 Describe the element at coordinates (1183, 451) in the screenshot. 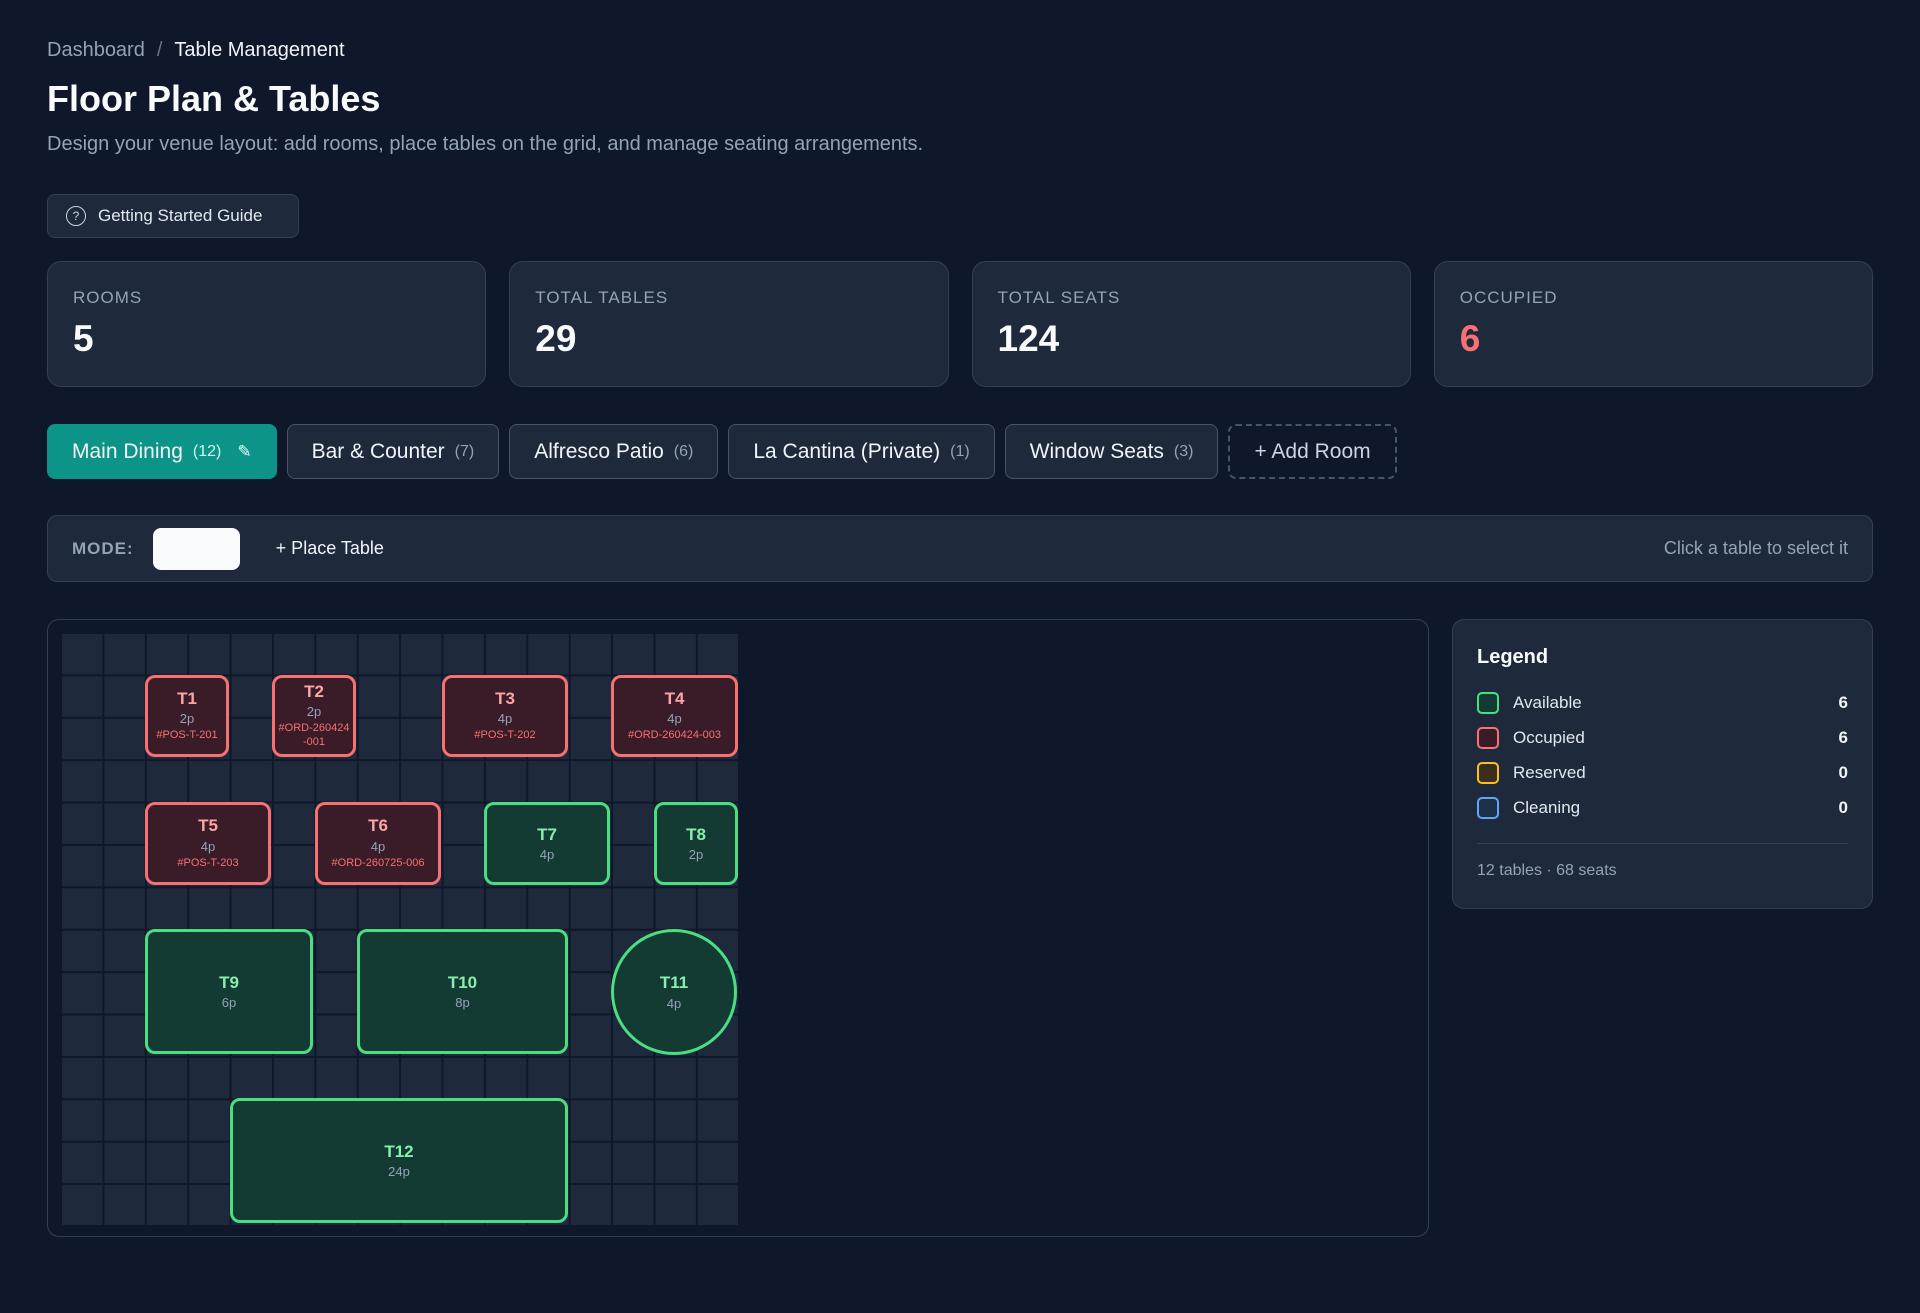

I see `room-tab-count: (3)` at that location.